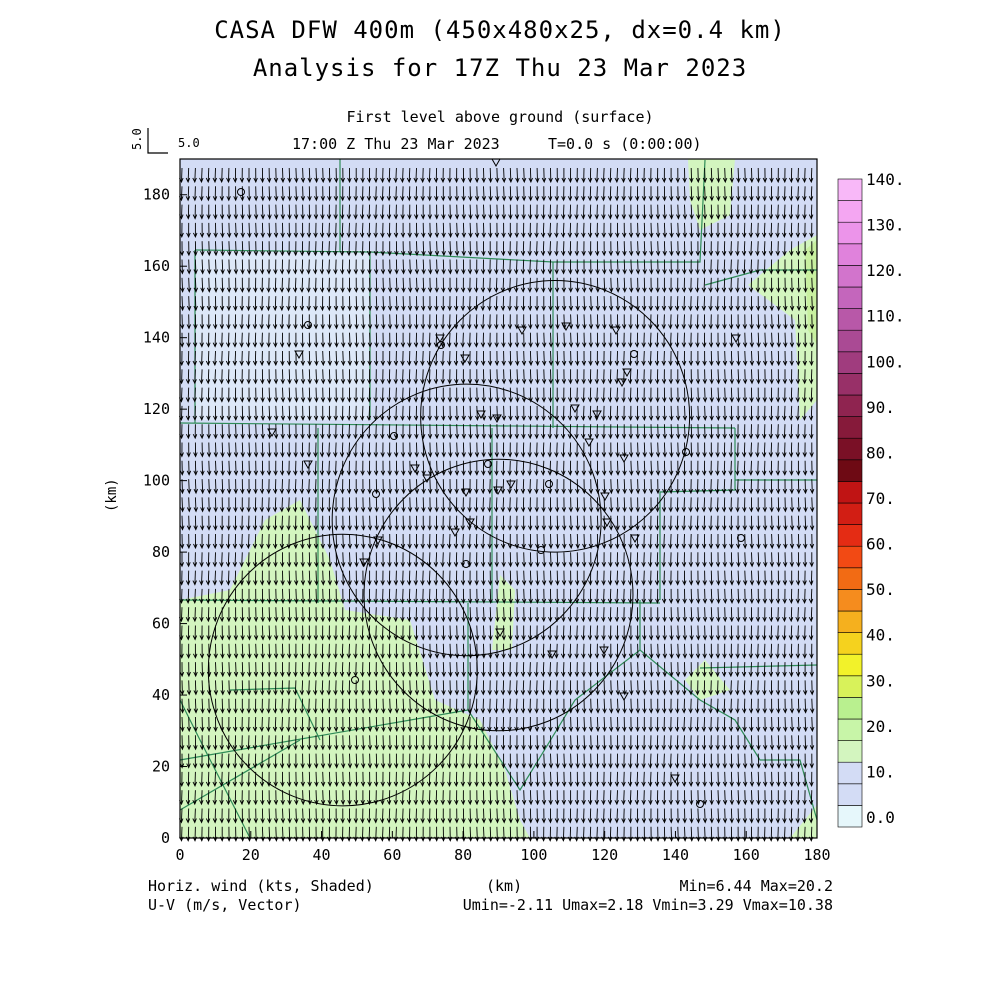  I want to click on y-tick-label: 120, so click(156, 409).